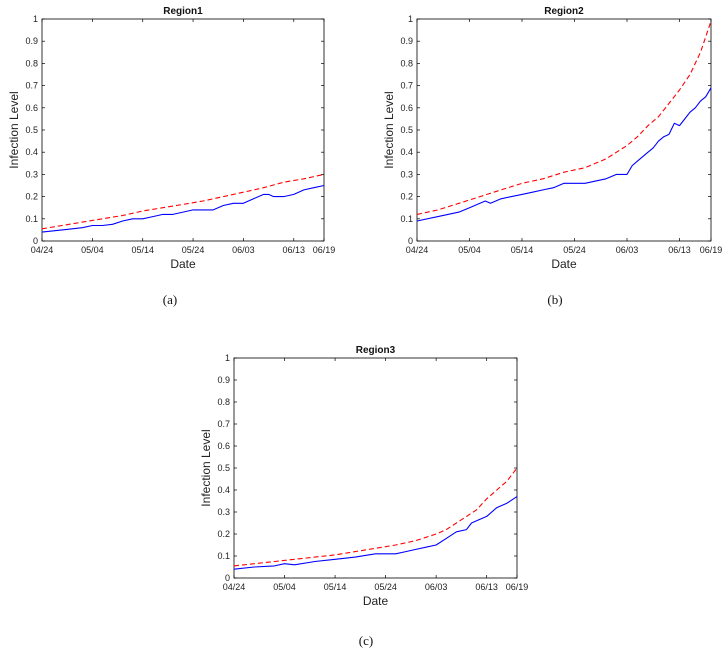 The height and width of the screenshot is (654, 728). What do you see at coordinates (554, 299) in the screenshot?
I see `figure-caption: (b)` at bounding box center [554, 299].